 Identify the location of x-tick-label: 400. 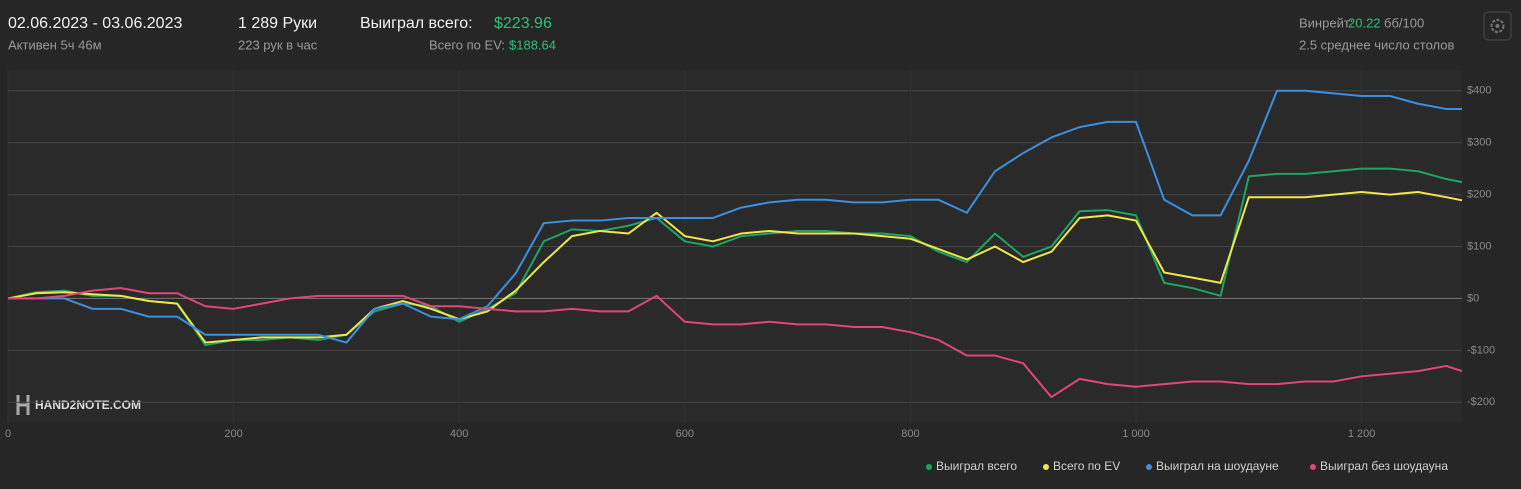
(459, 434).